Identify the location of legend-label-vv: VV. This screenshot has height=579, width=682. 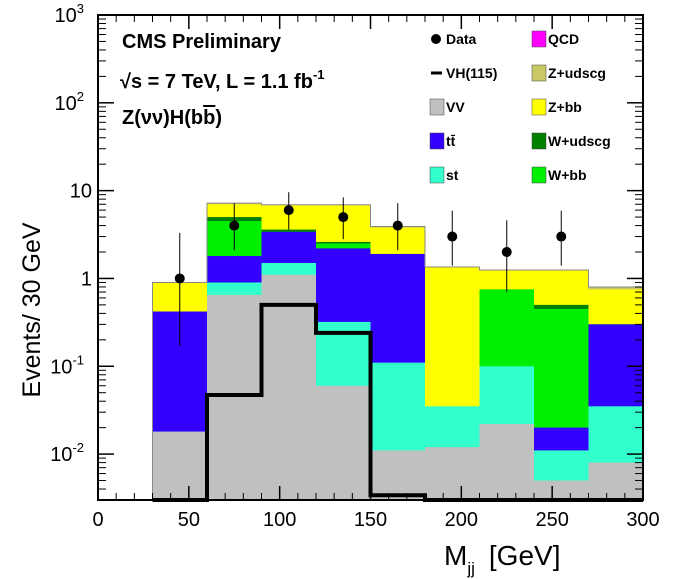
(455, 107).